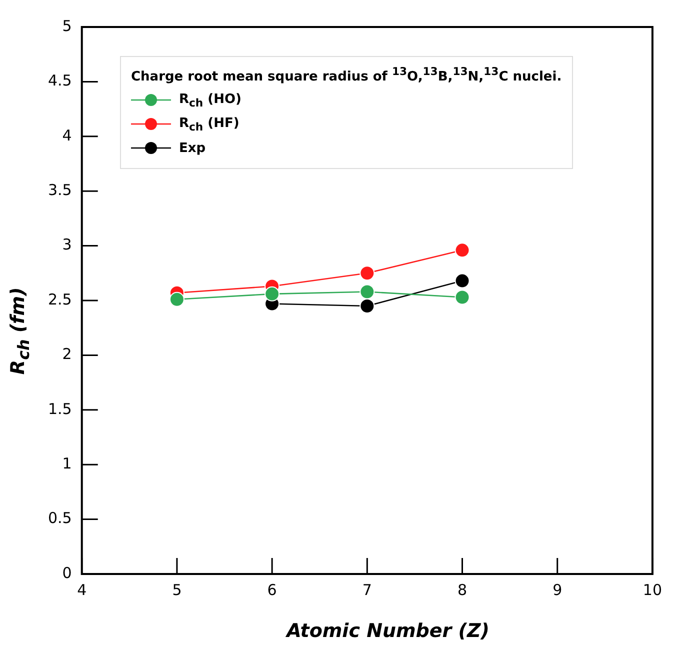  Describe the element at coordinates (387, 631) in the screenshot. I see `x-axis-title: Atomic Number (Z)` at that location.